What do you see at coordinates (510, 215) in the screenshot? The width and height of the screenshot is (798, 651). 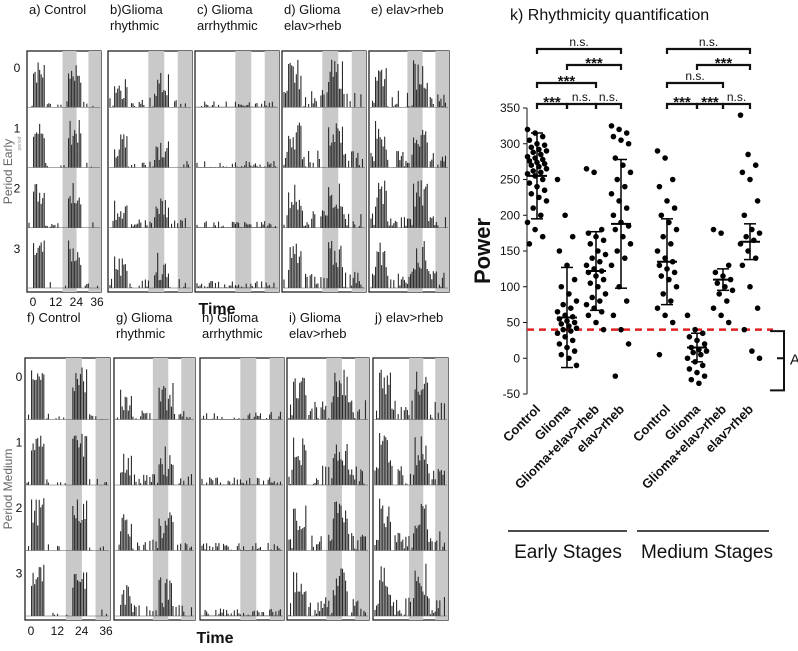 I see `y-tick-label: 200` at bounding box center [510, 215].